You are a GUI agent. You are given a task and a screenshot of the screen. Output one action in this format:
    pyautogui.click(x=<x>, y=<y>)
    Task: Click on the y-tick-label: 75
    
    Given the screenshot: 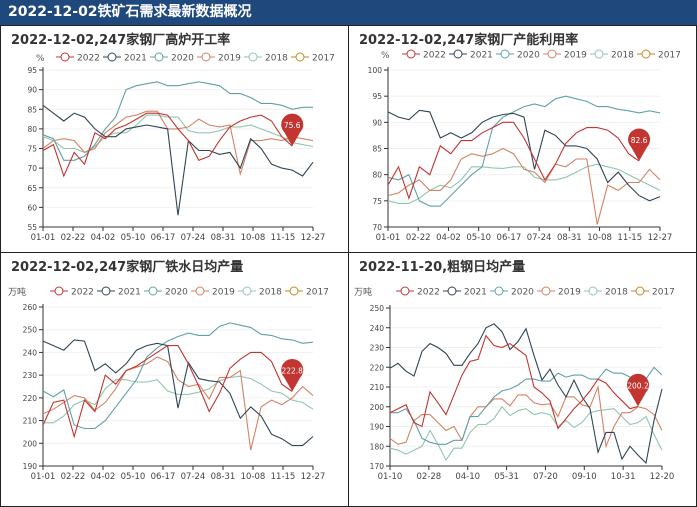 What is the action you would take?
    pyautogui.click(x=32, y=149)
    